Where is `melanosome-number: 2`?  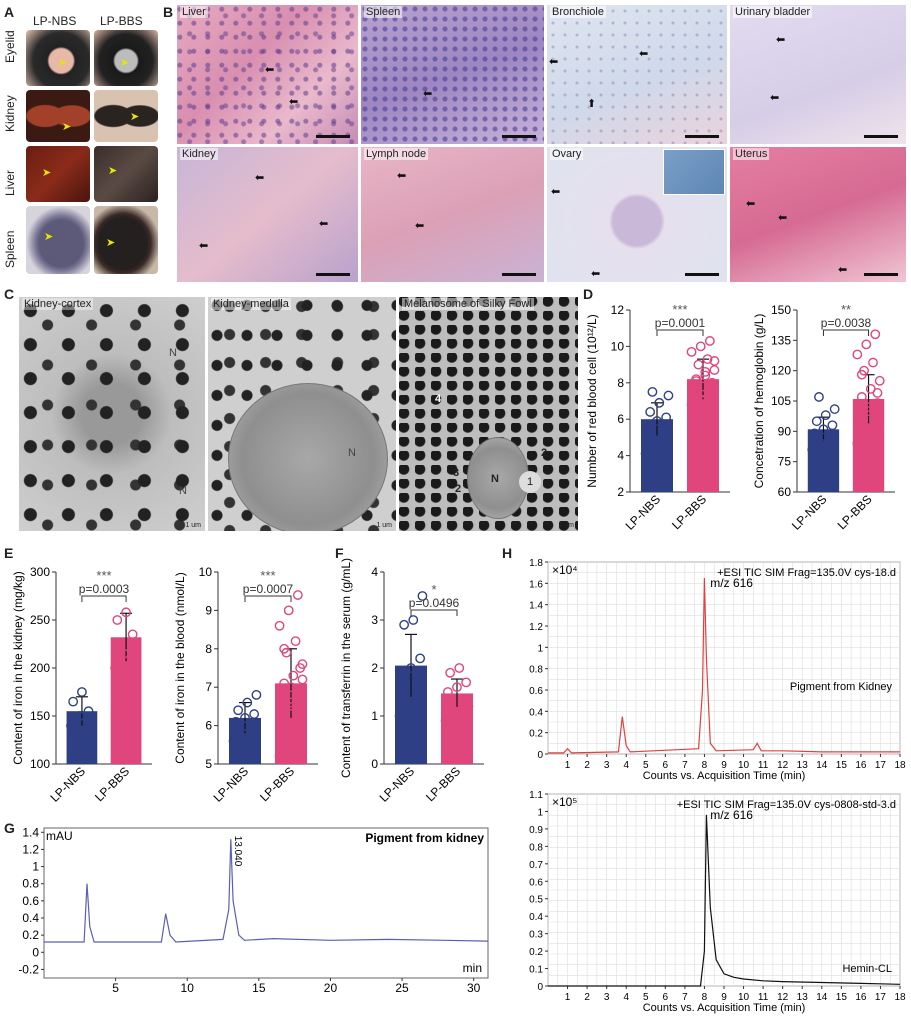
melanosome-number: 2 is located at coordinates (544, 453).